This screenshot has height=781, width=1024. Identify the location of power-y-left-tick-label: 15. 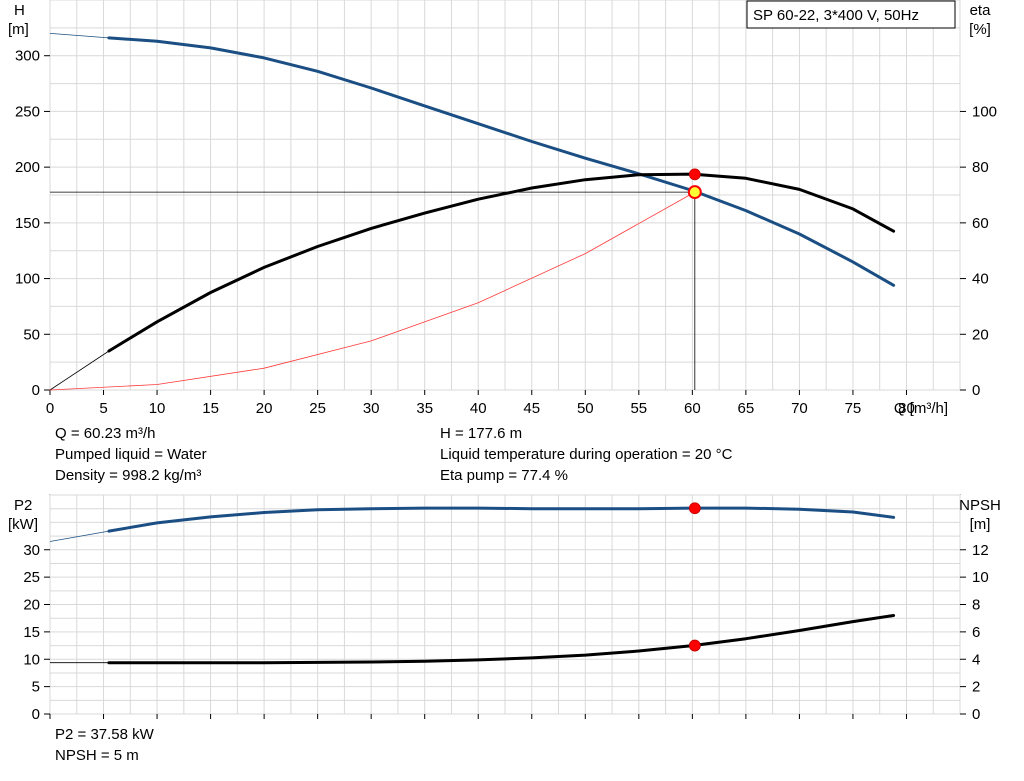
(31, 632).